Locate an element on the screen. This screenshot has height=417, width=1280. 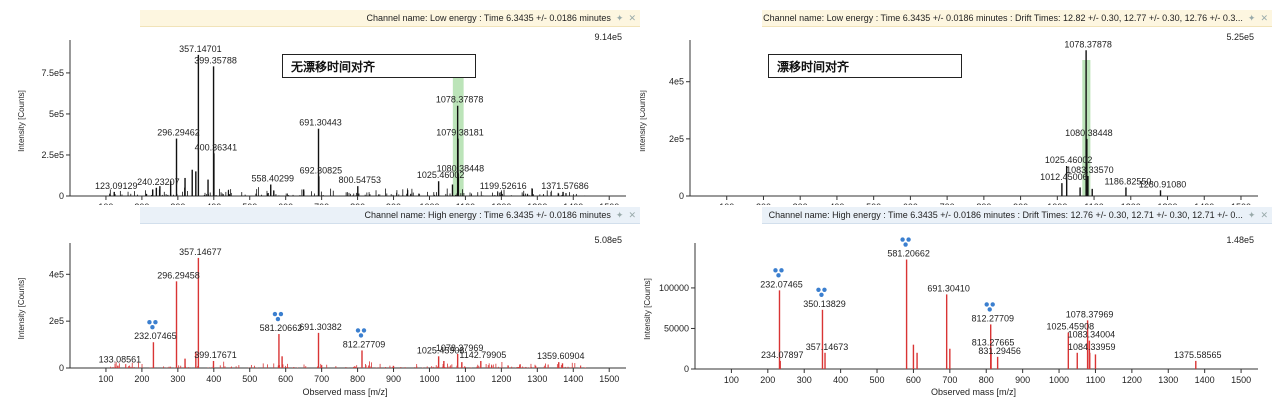
x-axis-title: Observed mass [m/z] is located at coordinates (973, 392).